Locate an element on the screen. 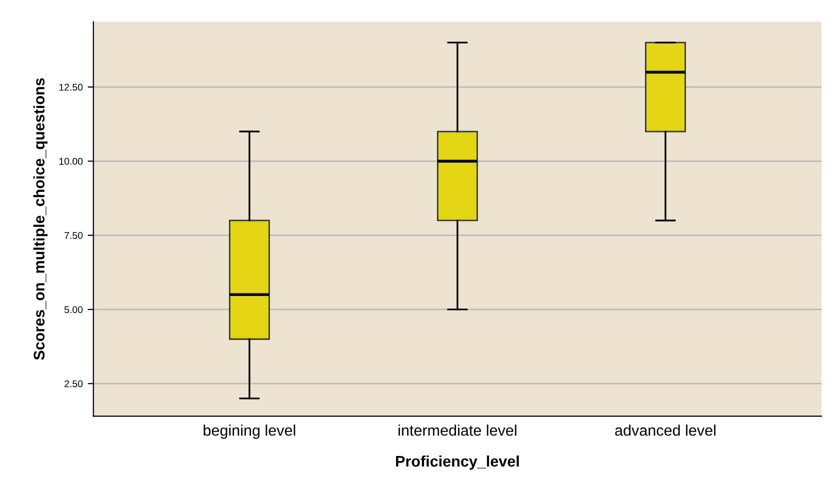  x-tick-label: begining level is located at coordinates (250, 431).